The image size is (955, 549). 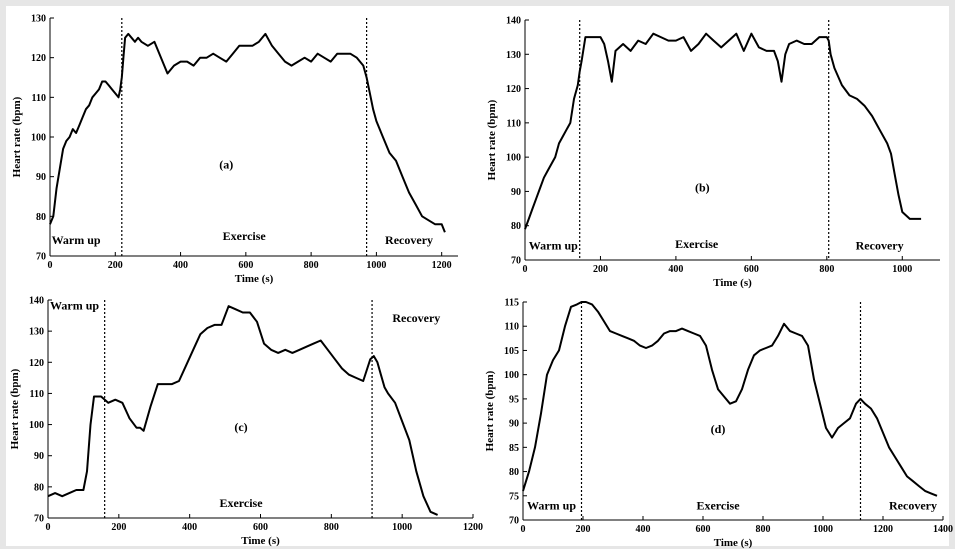 What do you see at coordinates (718, 429) in the screenshot?
I see `panel-tag: (d)` at bounding box center [718, 429].